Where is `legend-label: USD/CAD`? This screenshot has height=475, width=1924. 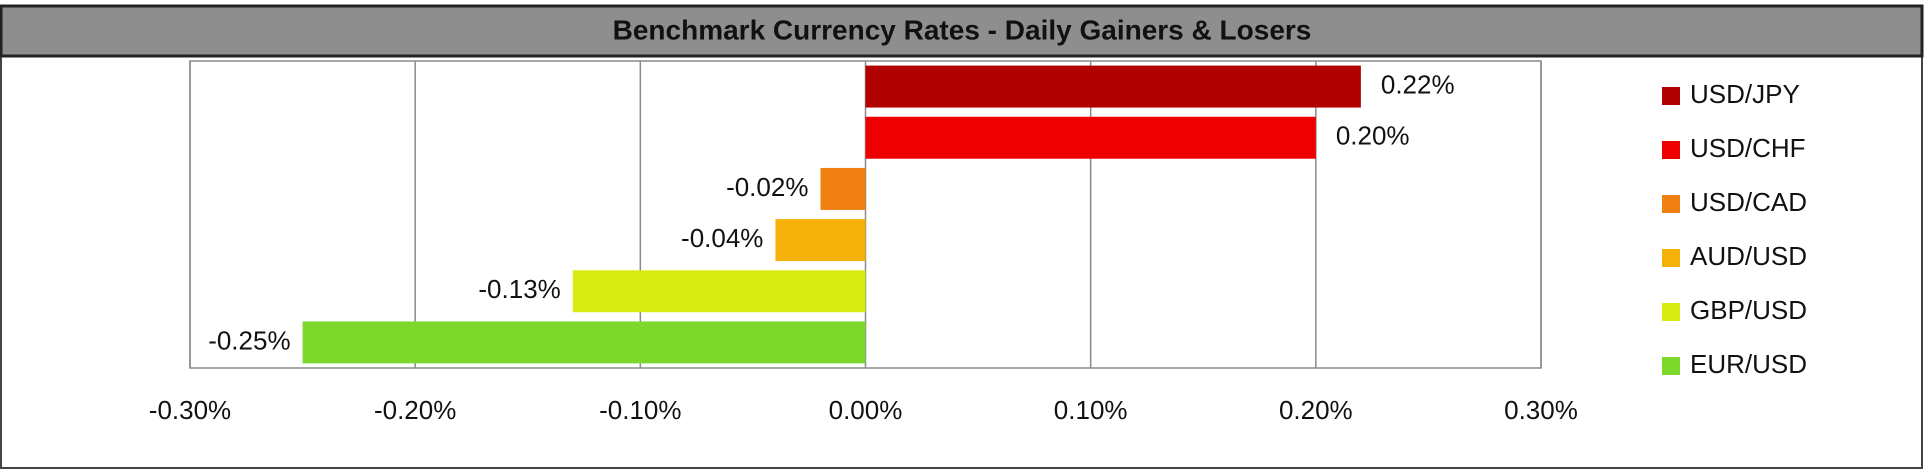 legend-label: USD/CAD is located at coordinates (1748, 202).